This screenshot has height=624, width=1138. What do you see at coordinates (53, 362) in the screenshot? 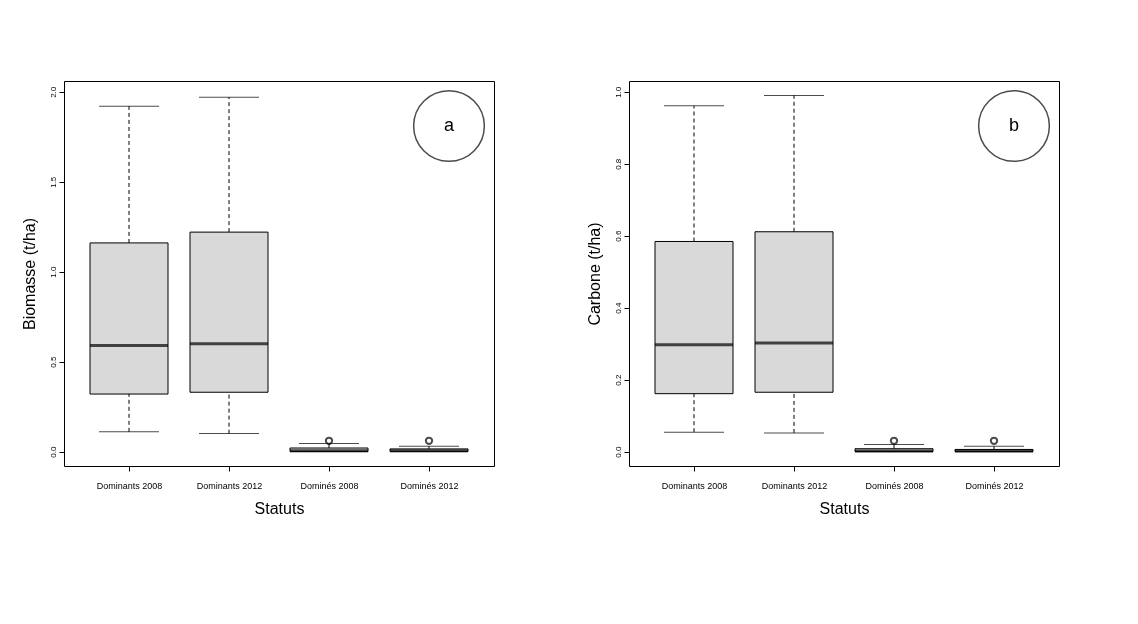
I see `y-tick-label: 0.5` at bounding box center [53, 362].